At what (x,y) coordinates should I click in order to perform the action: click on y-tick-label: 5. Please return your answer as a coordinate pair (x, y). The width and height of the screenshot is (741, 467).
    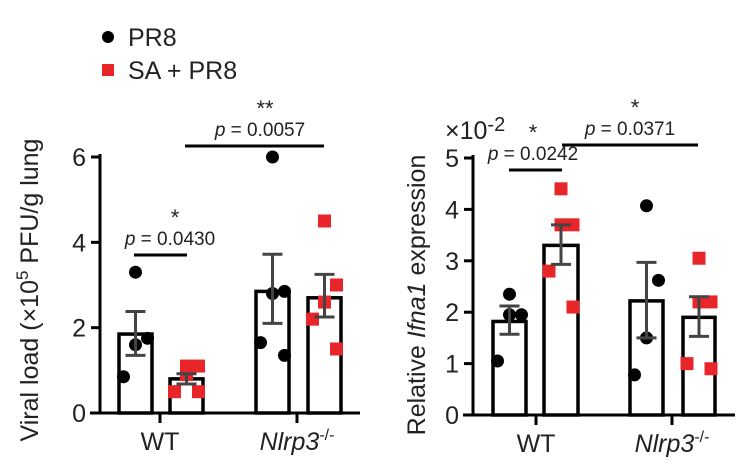
    Looking at the image, I should click on (452, 159).